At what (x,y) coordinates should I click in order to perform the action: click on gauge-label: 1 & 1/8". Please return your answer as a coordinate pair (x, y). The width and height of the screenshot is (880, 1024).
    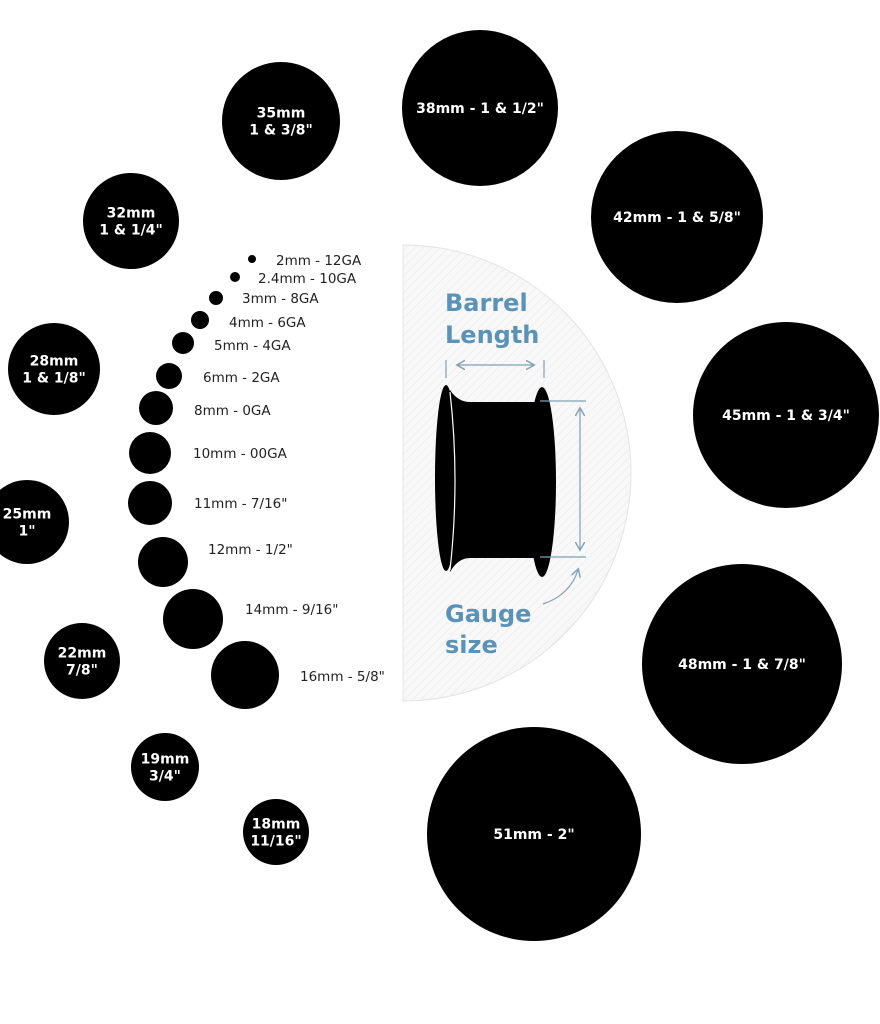
    Looking at the image, I should click on (54, 379).